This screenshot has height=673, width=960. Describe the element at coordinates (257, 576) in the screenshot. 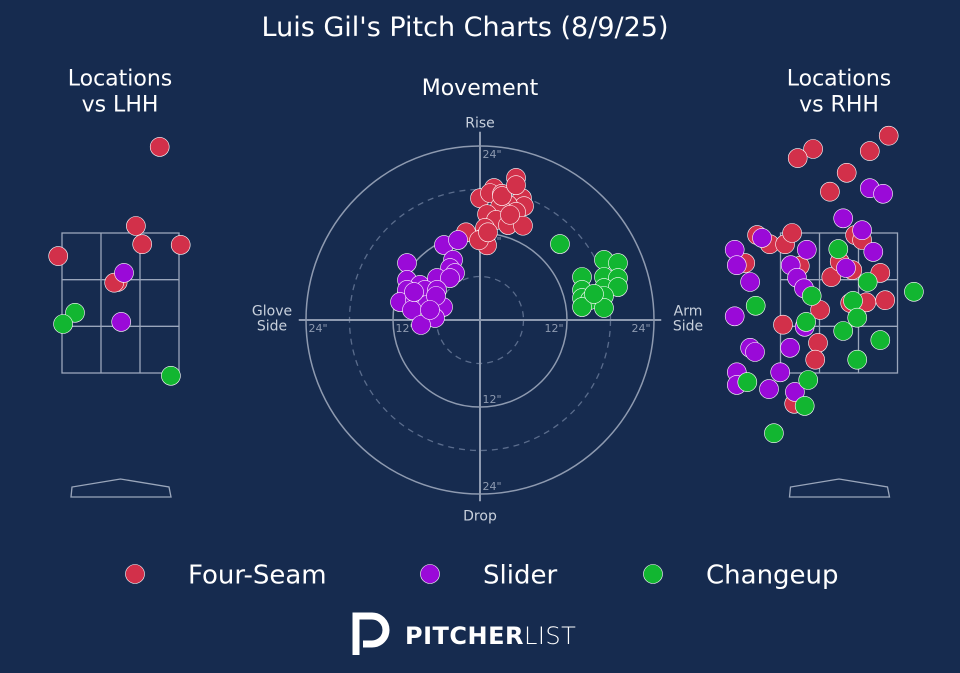

I see `legend-label: Four-Seam` at that location.